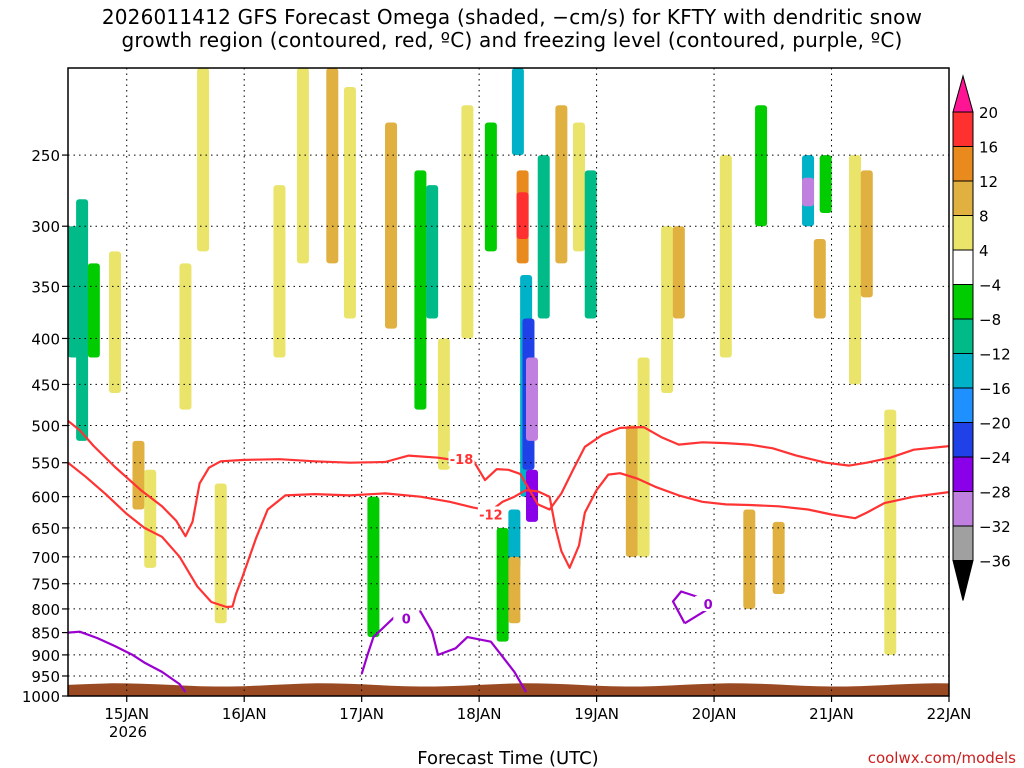 The height and width of the screenshot is (768, 1024). Describe the element at coordinates (995, 493) in the screenshot. I see `colorbar-label: −28` at that location.